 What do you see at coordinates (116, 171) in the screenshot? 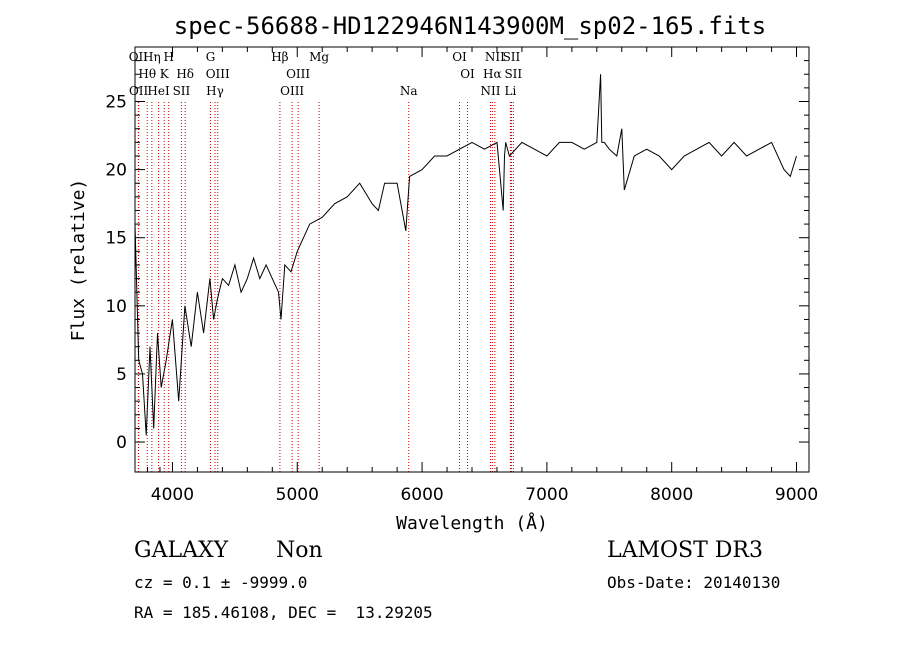
I see `y-tick-label: 20` at bounding box center [116, 171].